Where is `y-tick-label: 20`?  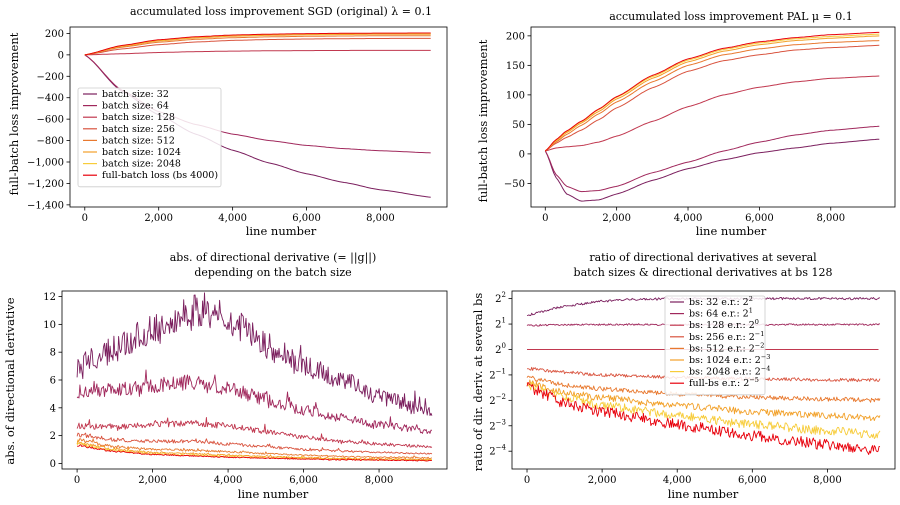
y-tick-label: 20 is located at coordinates (500, 349).